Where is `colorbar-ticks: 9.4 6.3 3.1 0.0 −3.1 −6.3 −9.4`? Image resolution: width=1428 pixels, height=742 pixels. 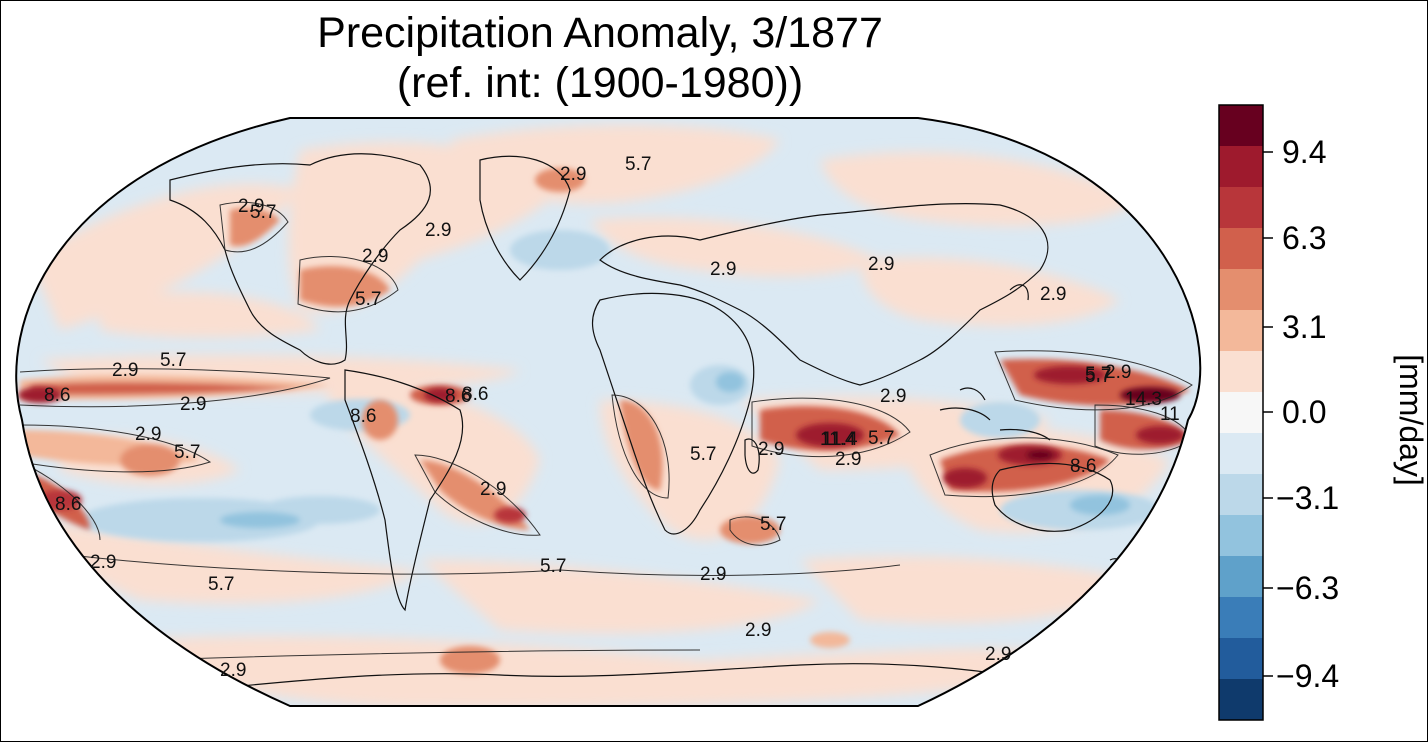 colorbar-ticks: 9.4 6.3 3.1 0.0 −3.1 −6.3 −9.4 is located at coordinates (1301, 414).